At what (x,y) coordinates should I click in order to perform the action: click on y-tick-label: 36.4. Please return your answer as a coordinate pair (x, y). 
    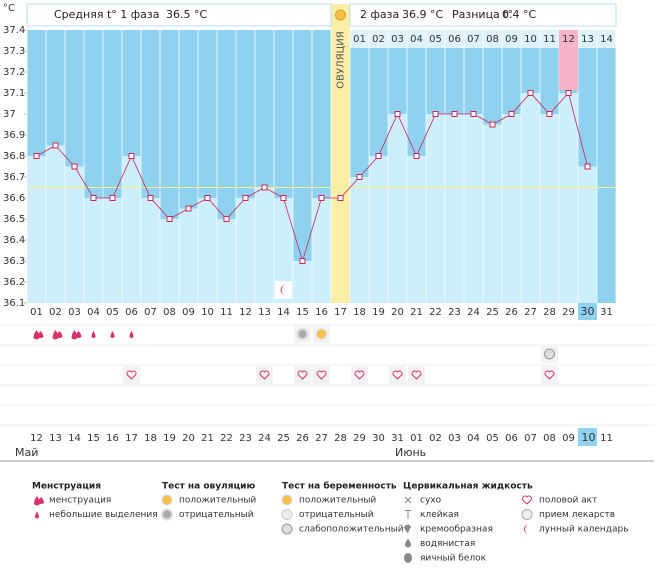
    Looking at the image, I should click on (14, 240).